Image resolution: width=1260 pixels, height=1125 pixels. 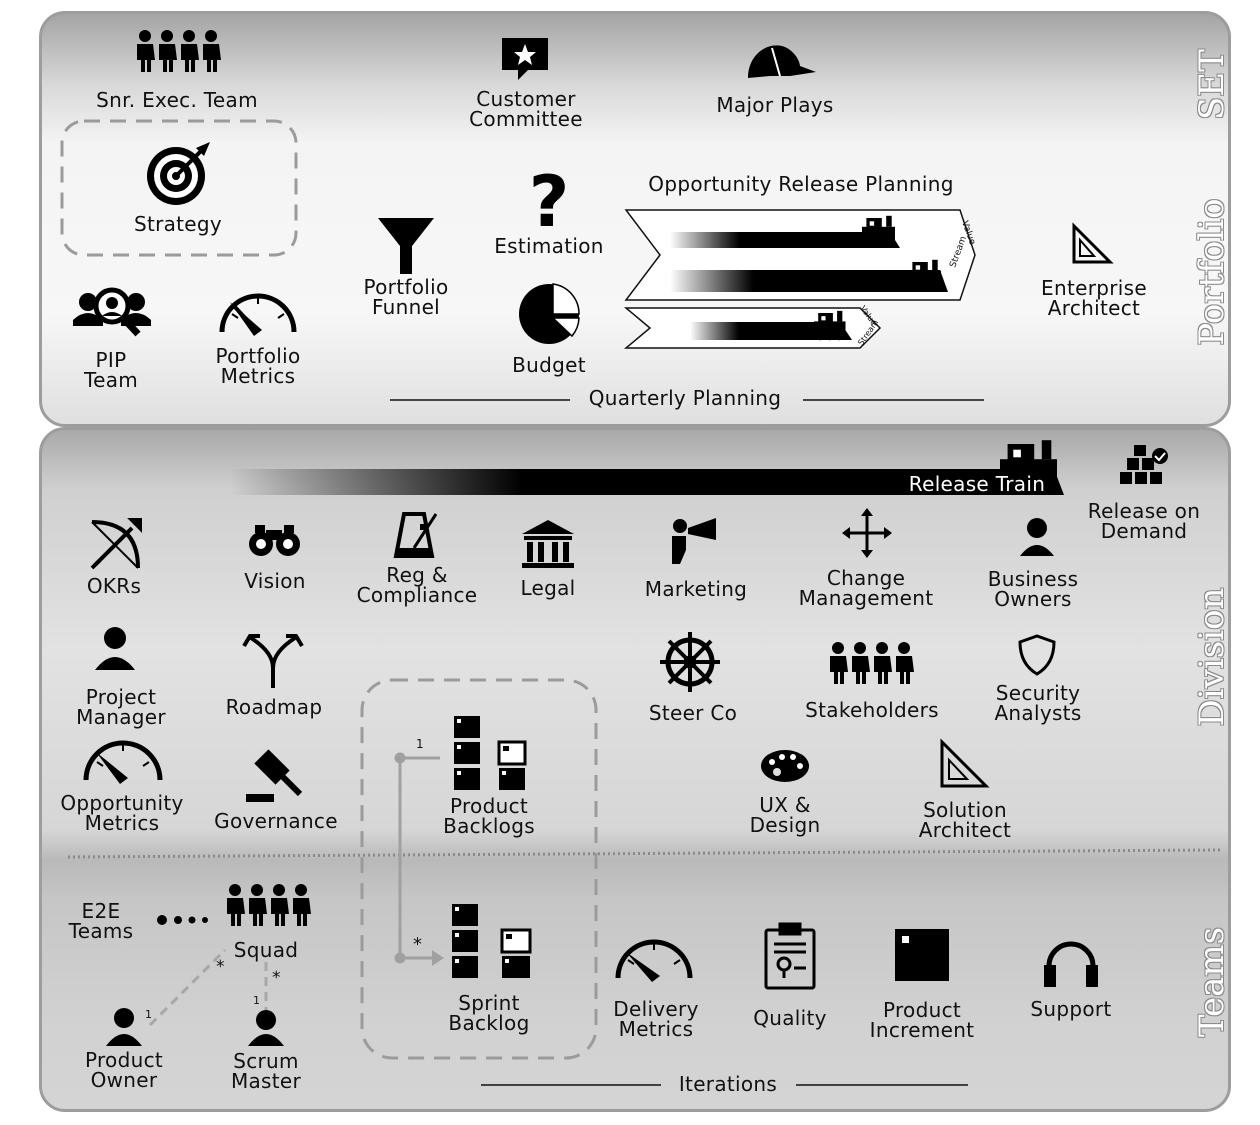 What do you see at coordinates (415, 535) in the screenshot?
I see `reg-compliance-metronome-icon` at bounding box center [415, 535].